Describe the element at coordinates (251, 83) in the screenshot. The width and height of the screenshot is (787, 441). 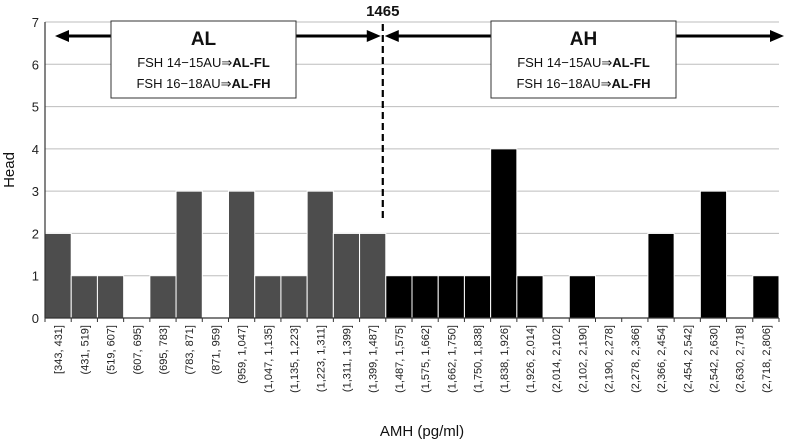
I see `al-line2-bold: AL-FH` at that location.